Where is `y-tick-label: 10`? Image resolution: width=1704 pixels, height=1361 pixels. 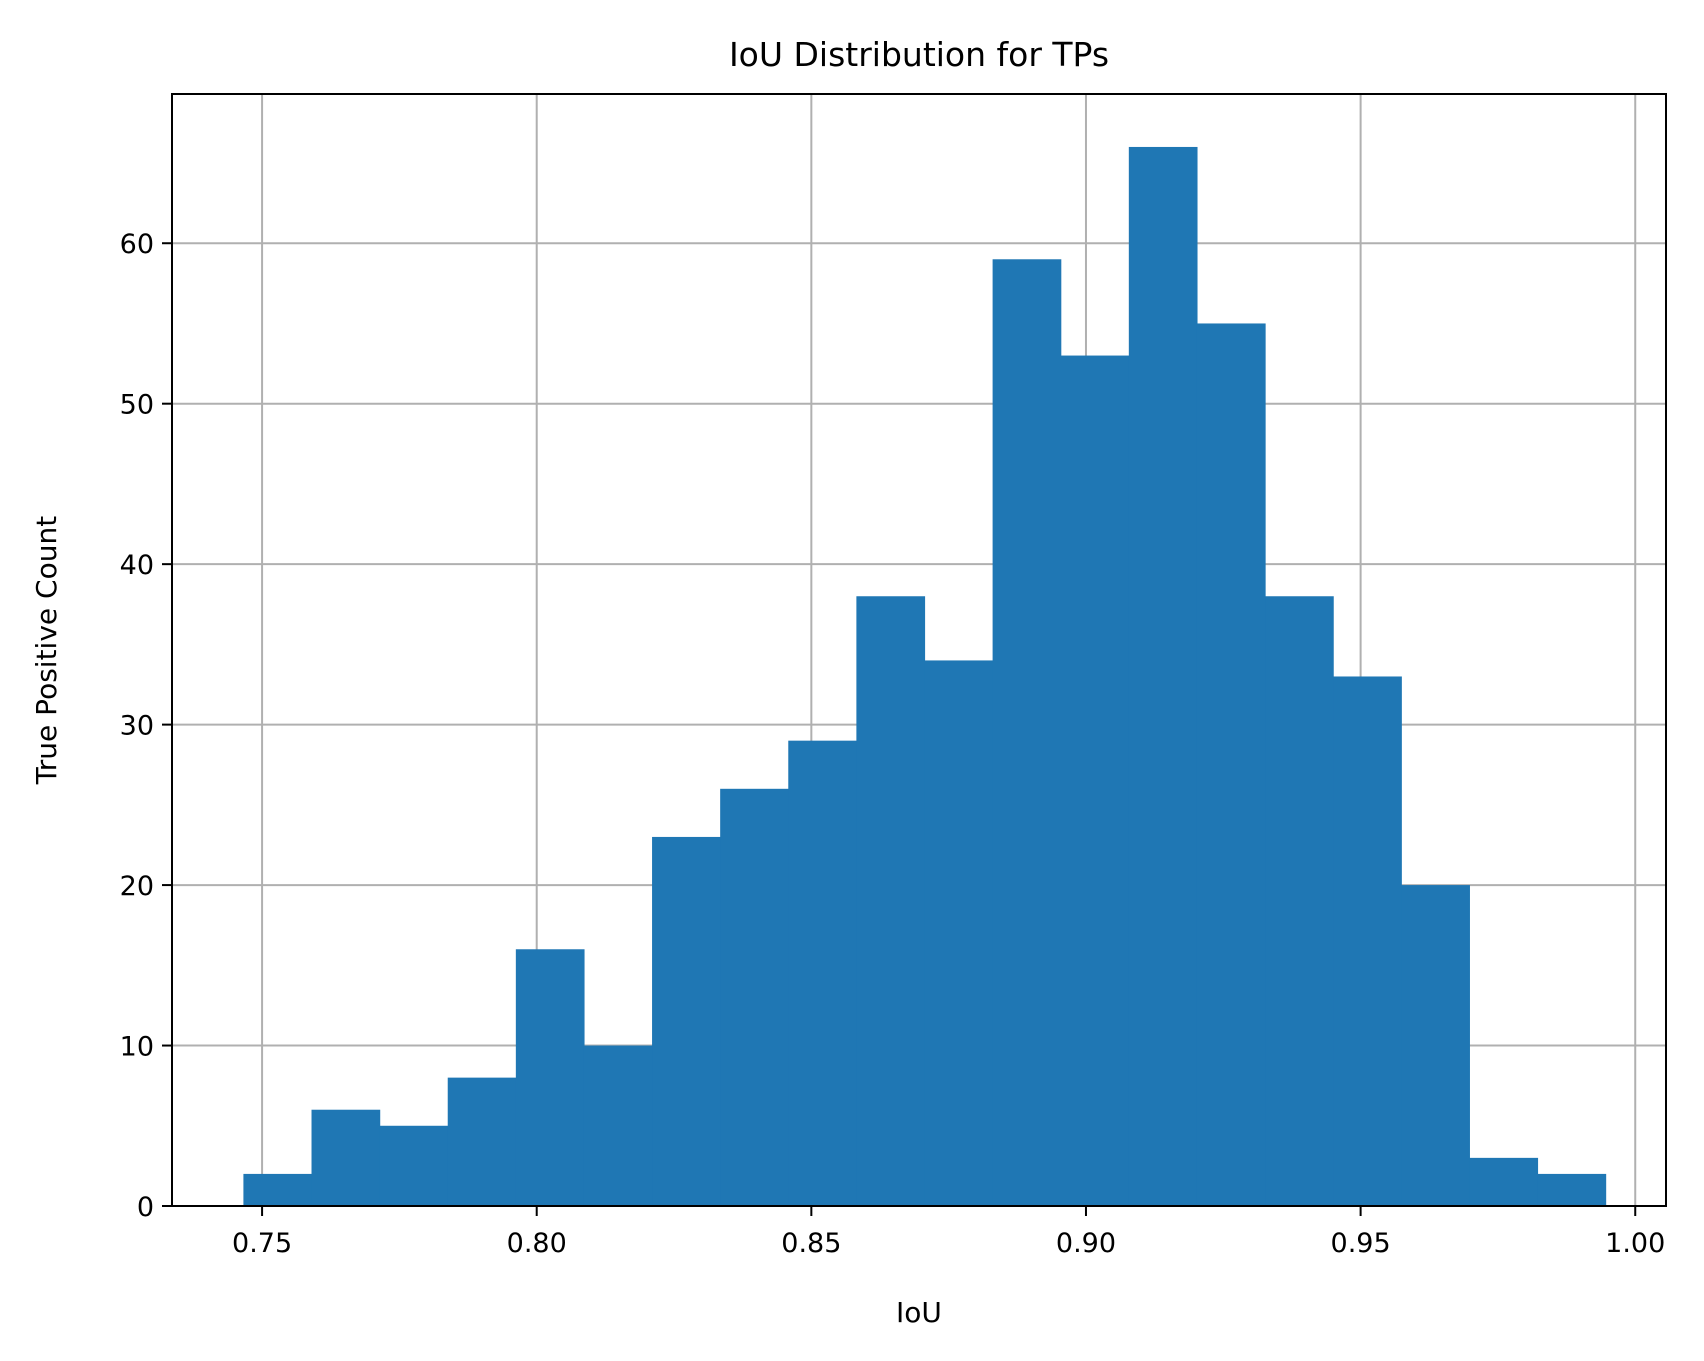 y-tick-label: 10 is located at coordinates (137, 1047).